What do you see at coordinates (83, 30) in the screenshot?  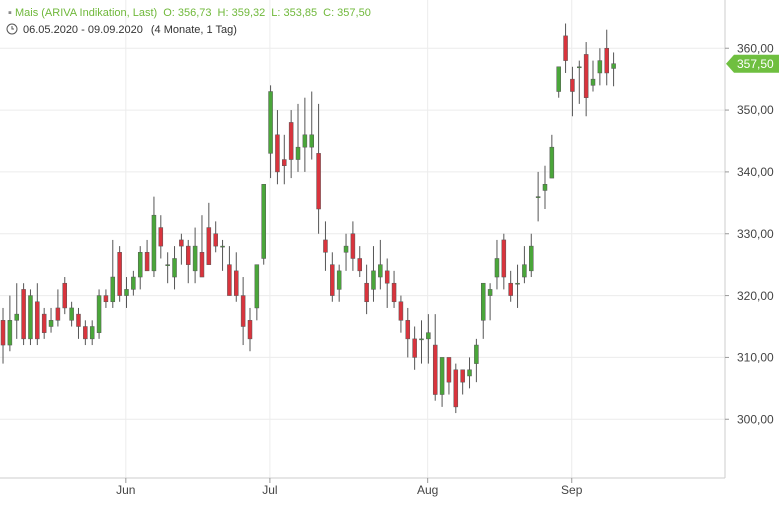 I see `range: 06.05.2020 - 09.09.2020` at bounding box center [83, 30].